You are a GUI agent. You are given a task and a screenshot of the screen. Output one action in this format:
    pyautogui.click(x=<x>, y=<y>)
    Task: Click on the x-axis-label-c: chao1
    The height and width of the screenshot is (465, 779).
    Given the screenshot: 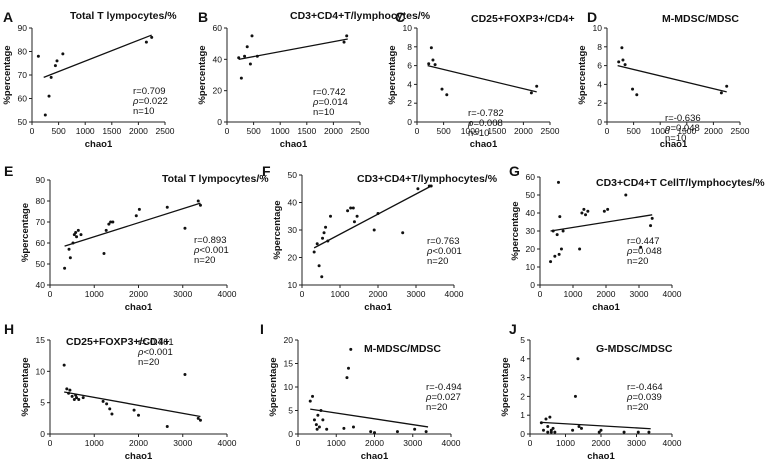 What is the action you would take?
    pyautogui.click(x=484, y=144)
    